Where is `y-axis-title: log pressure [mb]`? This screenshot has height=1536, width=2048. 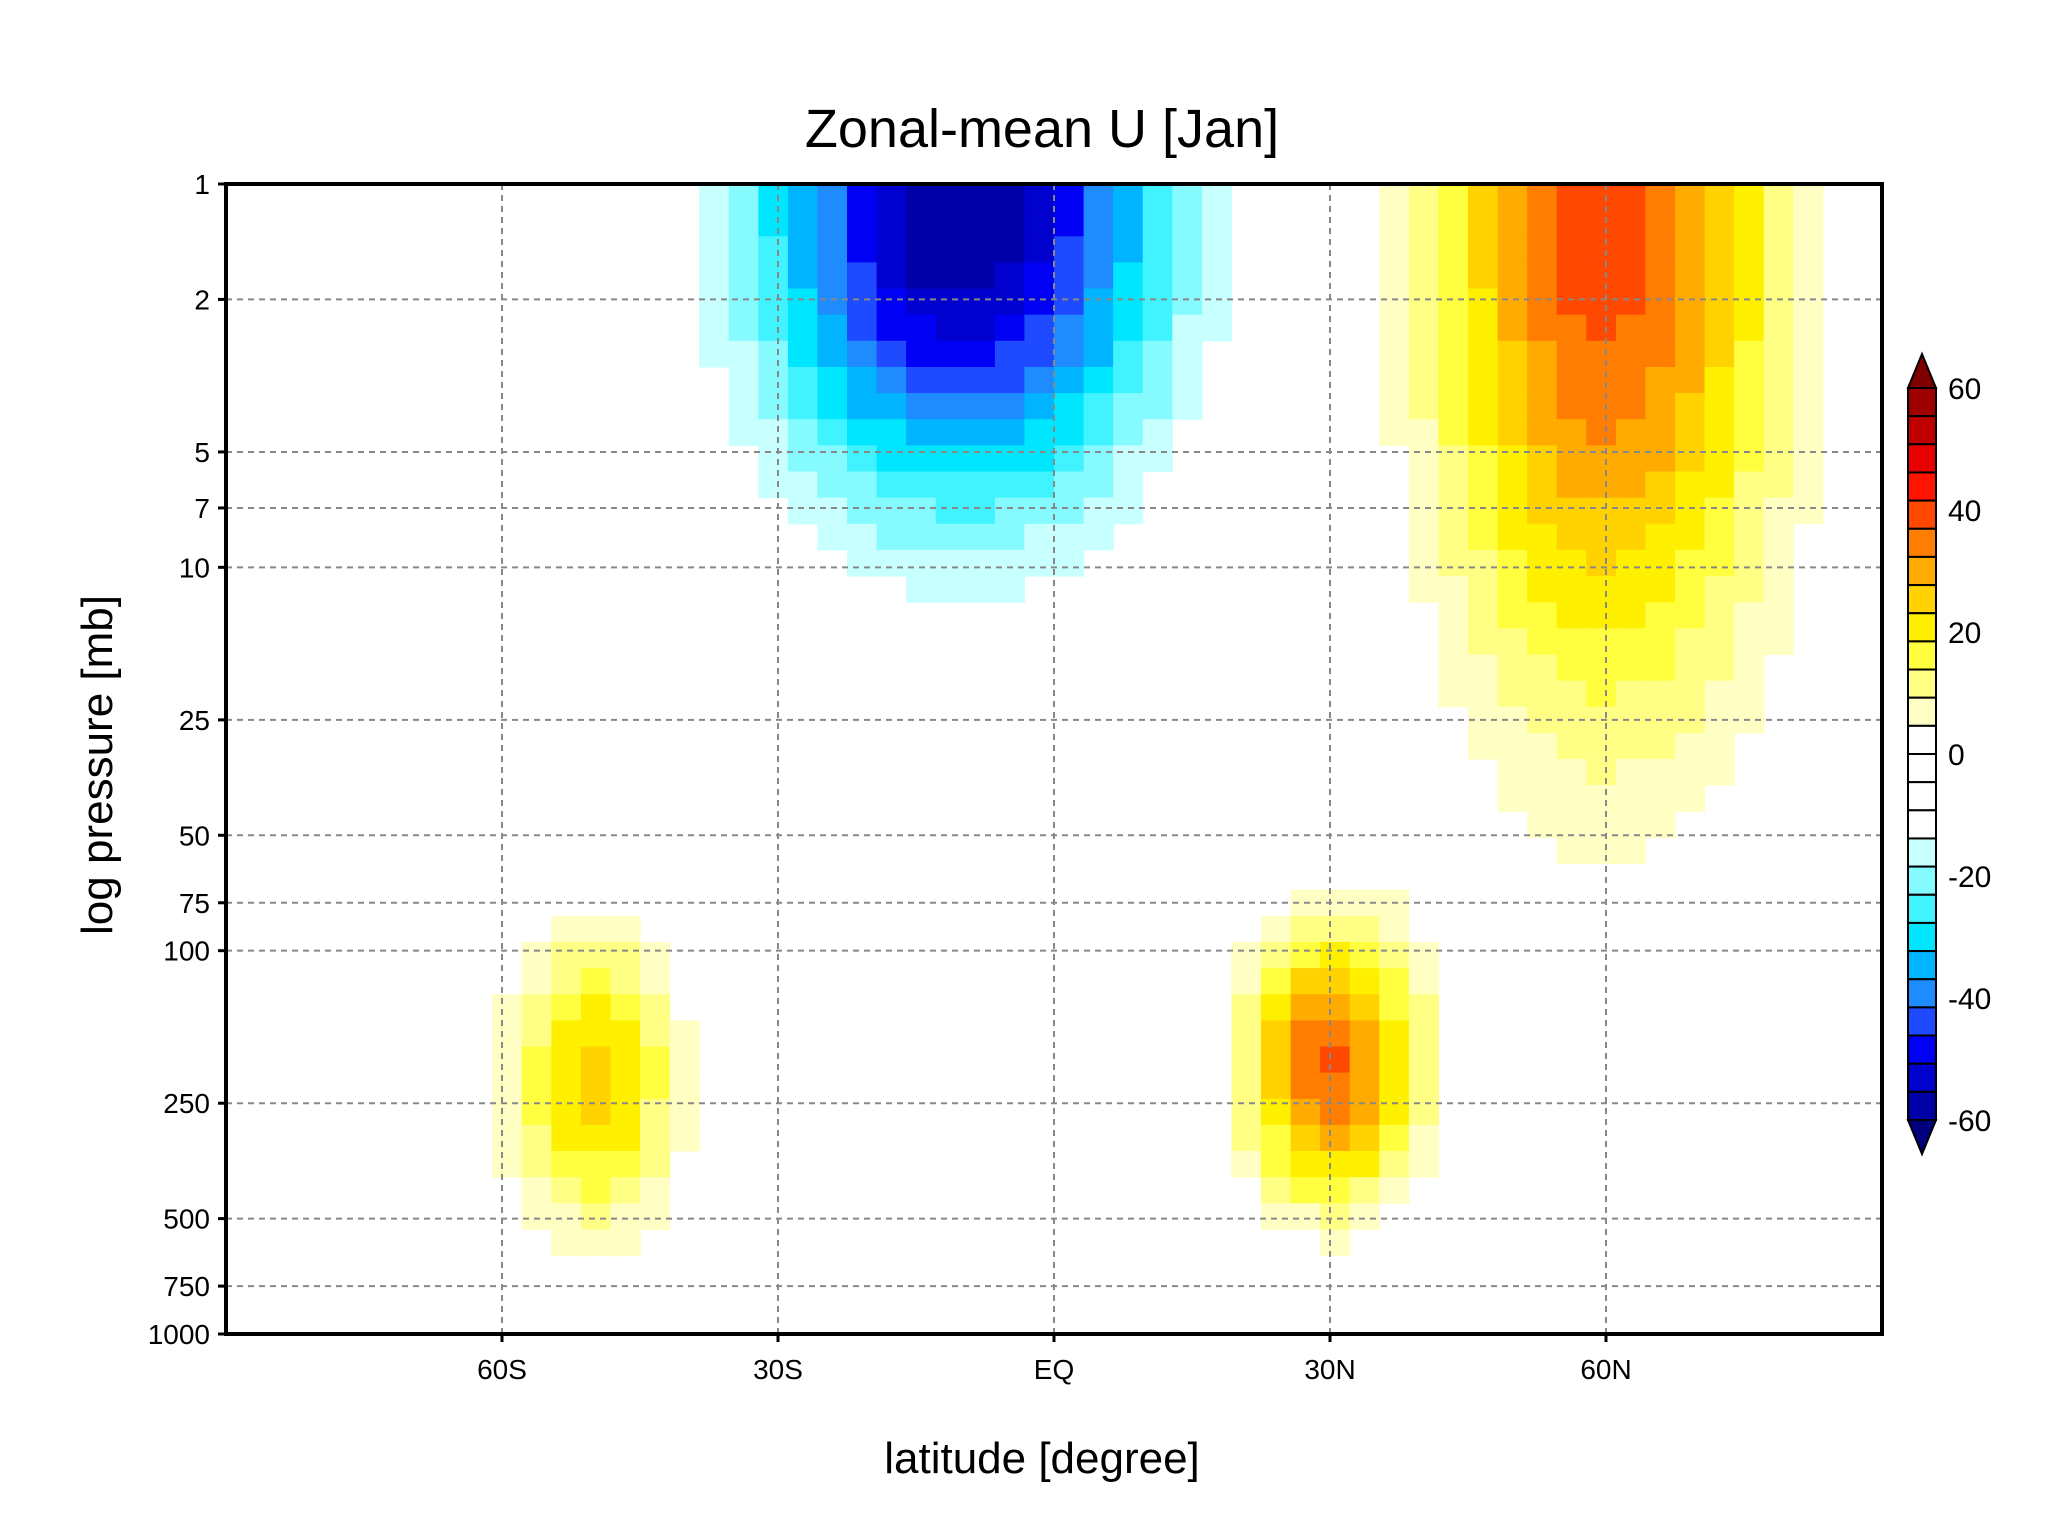
y-axis-title: log pressure [mb] is located at coordinates (97, 765).